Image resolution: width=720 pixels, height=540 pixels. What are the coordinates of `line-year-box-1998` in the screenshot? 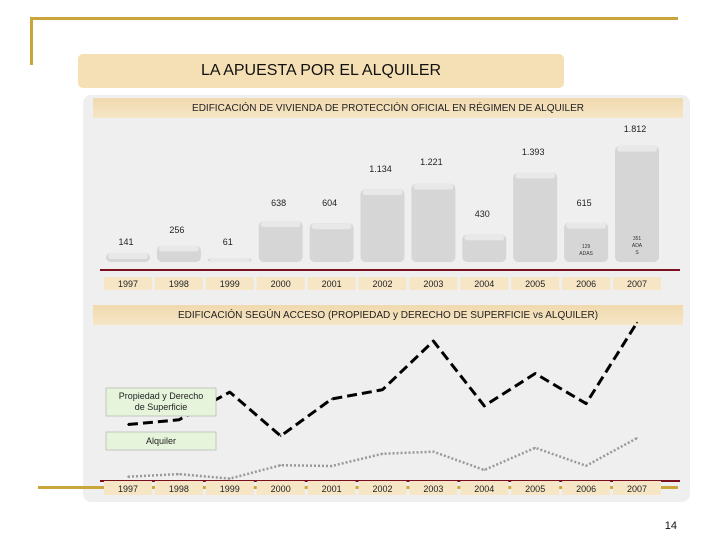 It's located at (178, 488).